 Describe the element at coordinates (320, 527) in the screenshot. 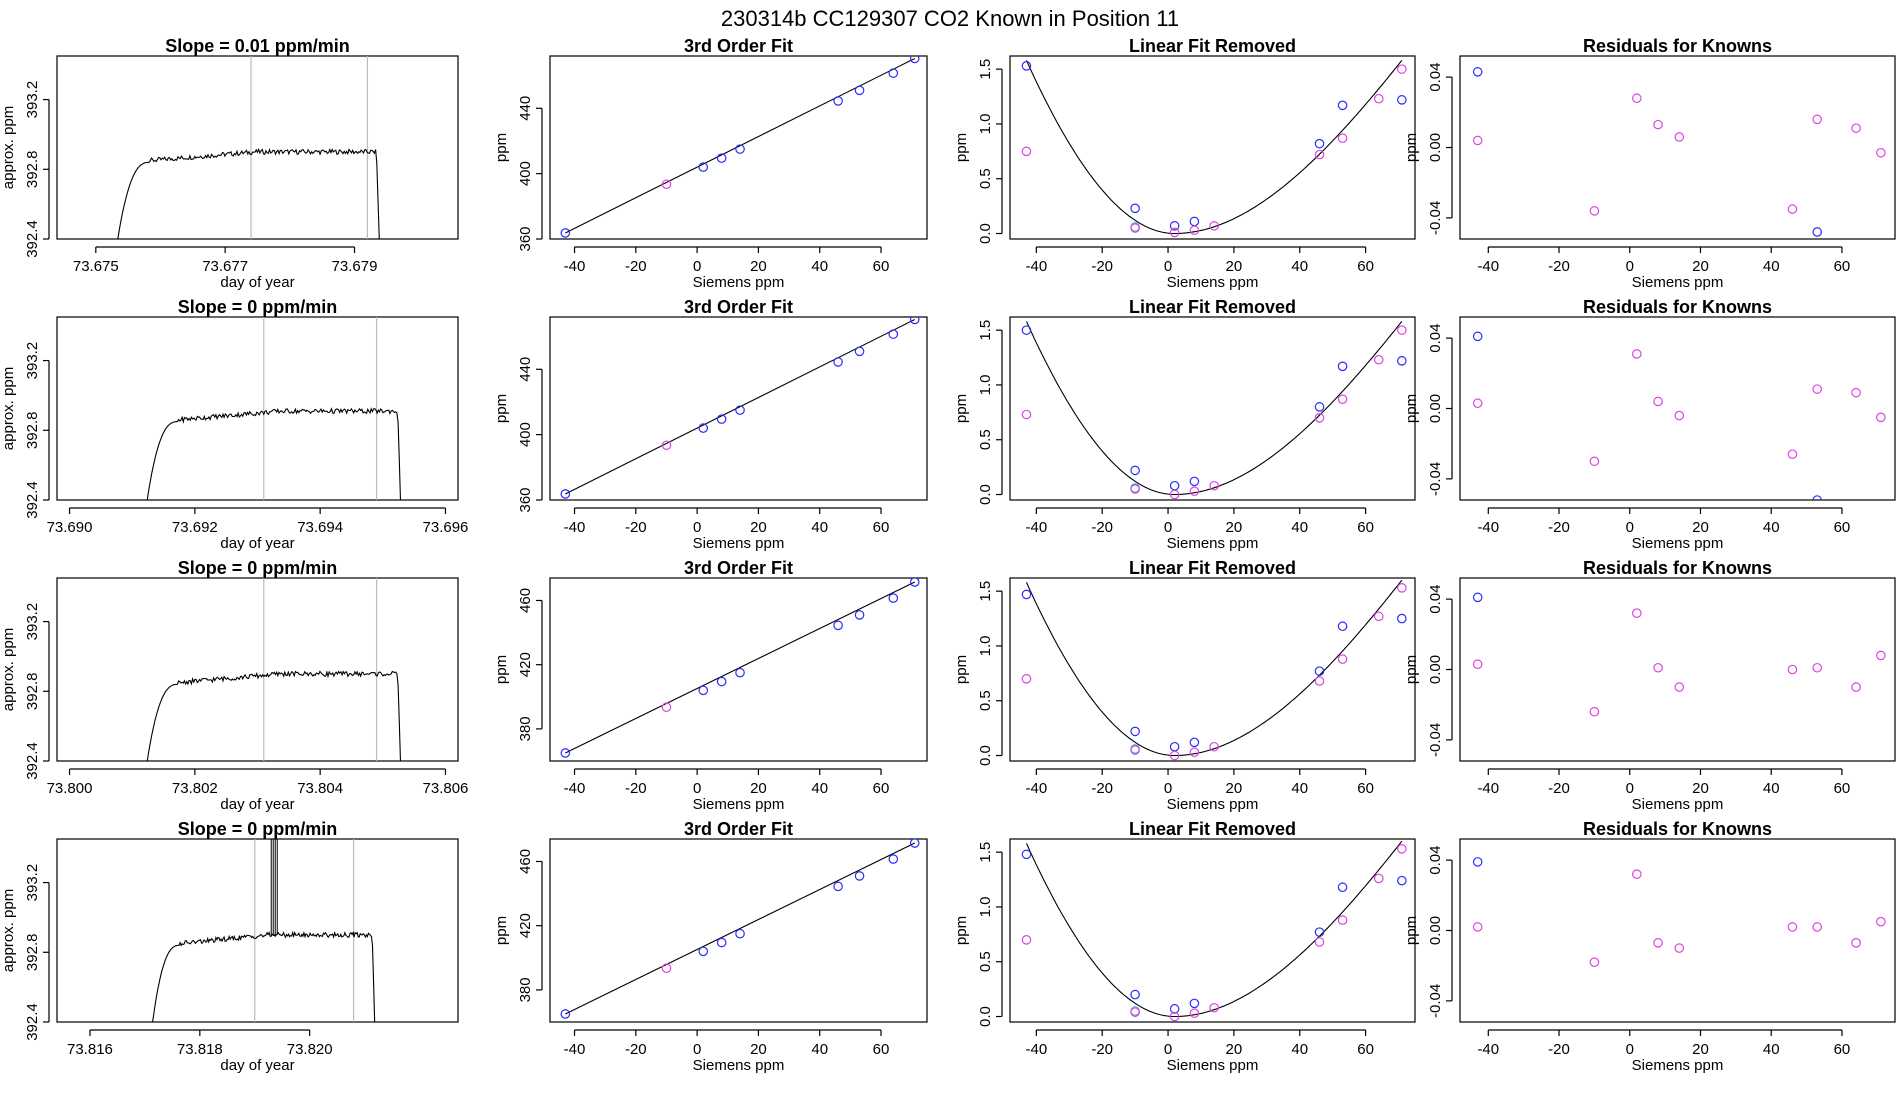

I see `x-tick-label: 73.694` at that location.